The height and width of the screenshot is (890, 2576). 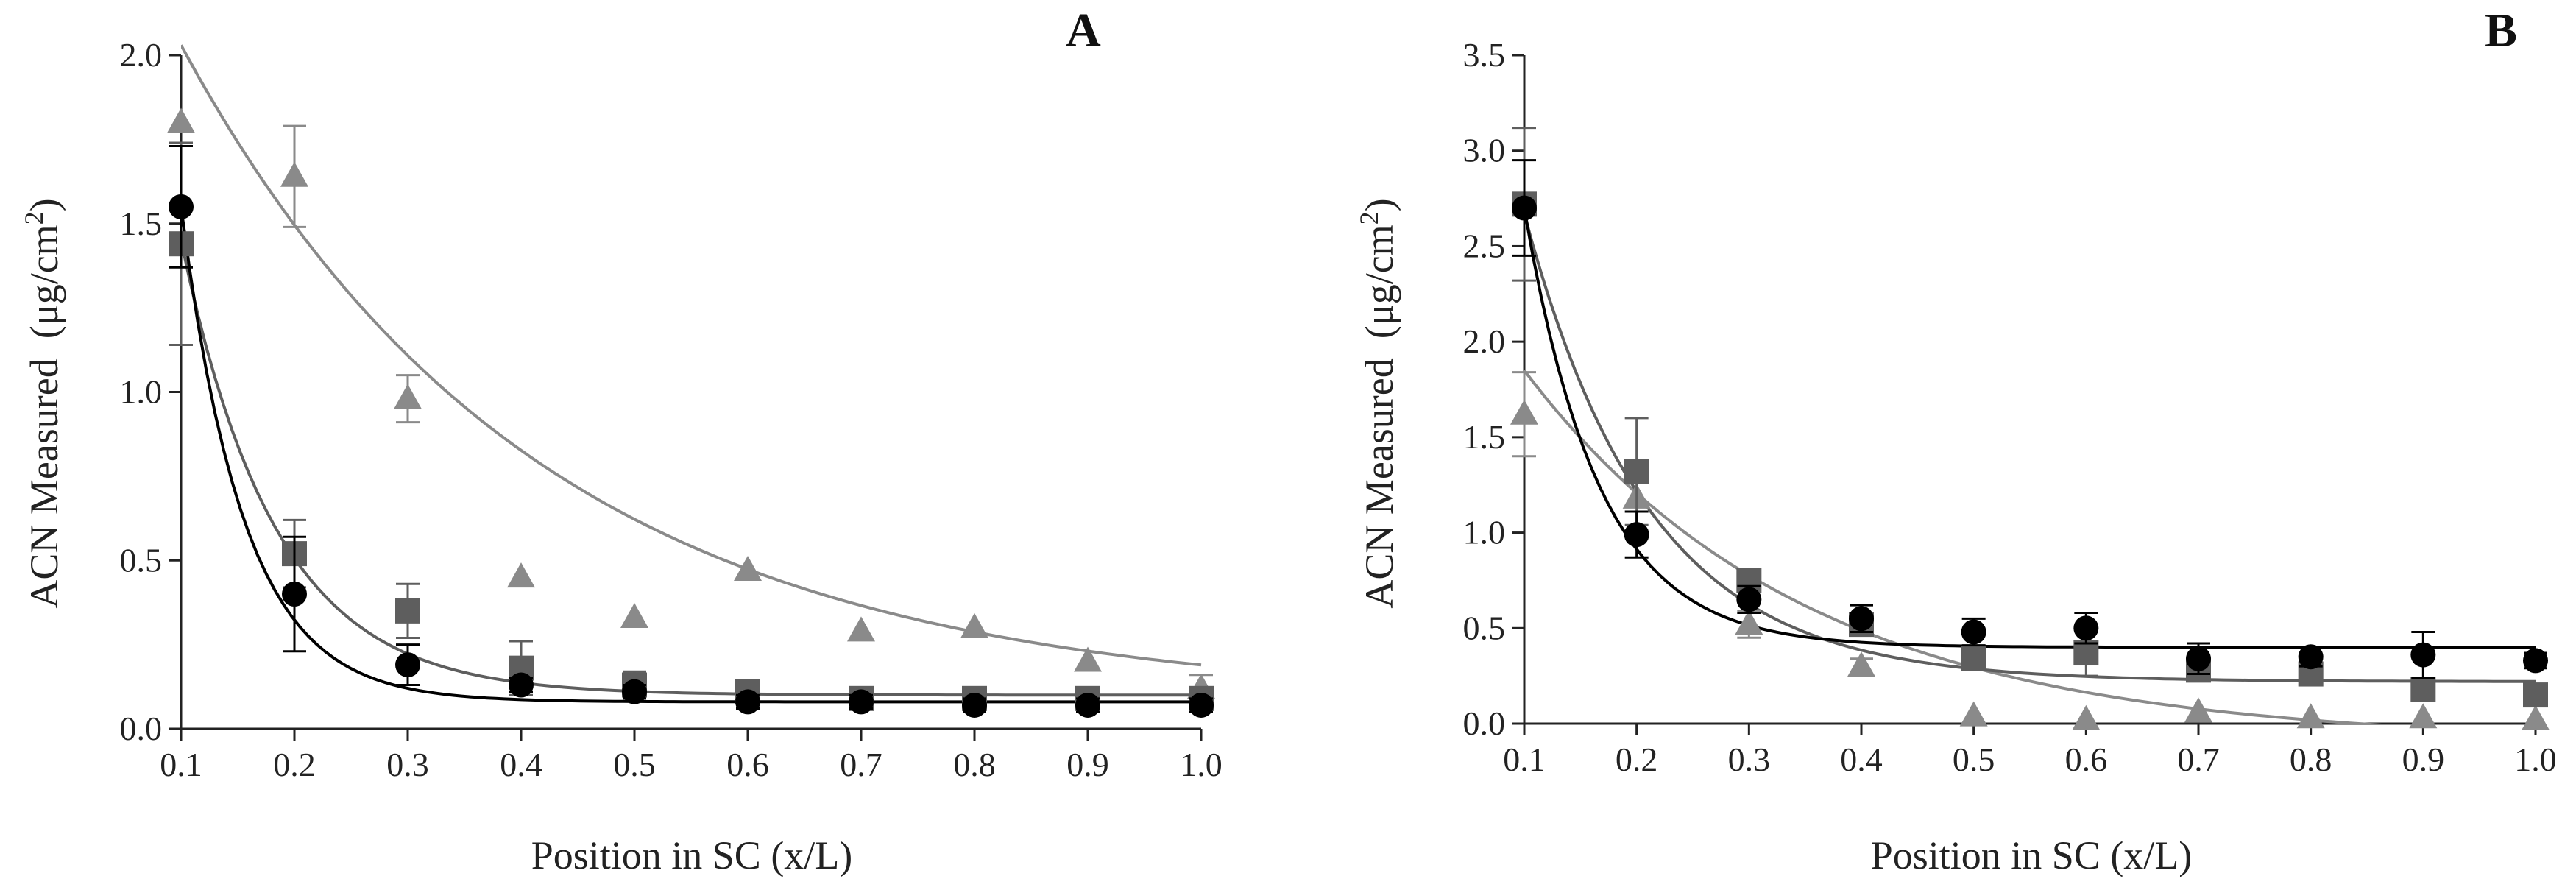 What do you see at coordinates (521, 764) in the screenshot?
I see `panel-a-x-tick-label: 0.4` at bounding box center [521, 764].